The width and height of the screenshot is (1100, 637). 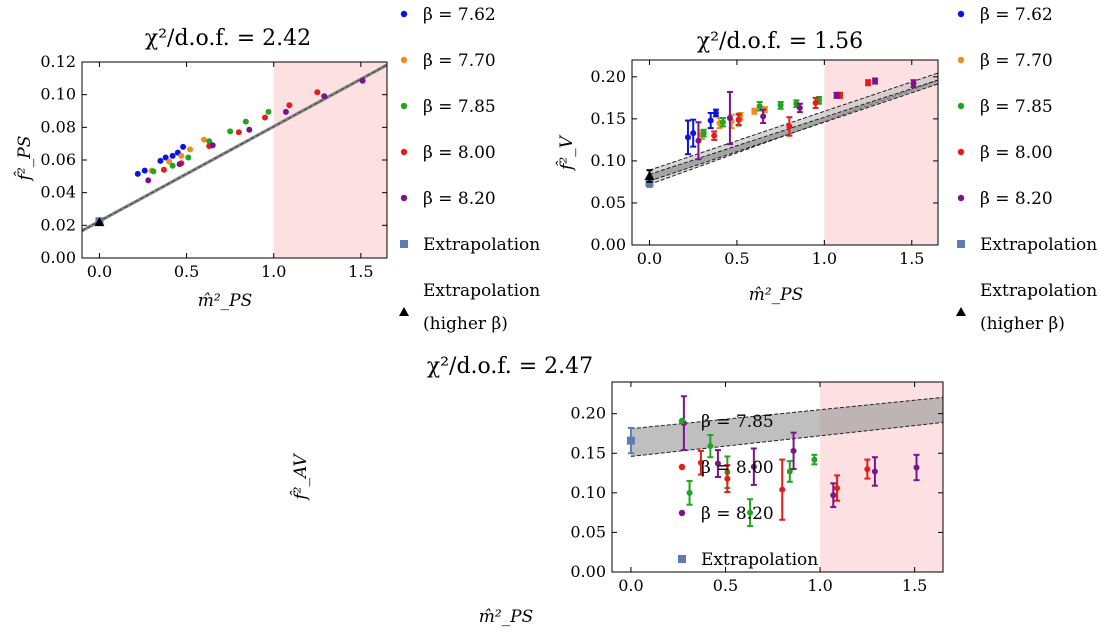 I want to click on x-tick-label: 1.0, so click(x=824, y=258).